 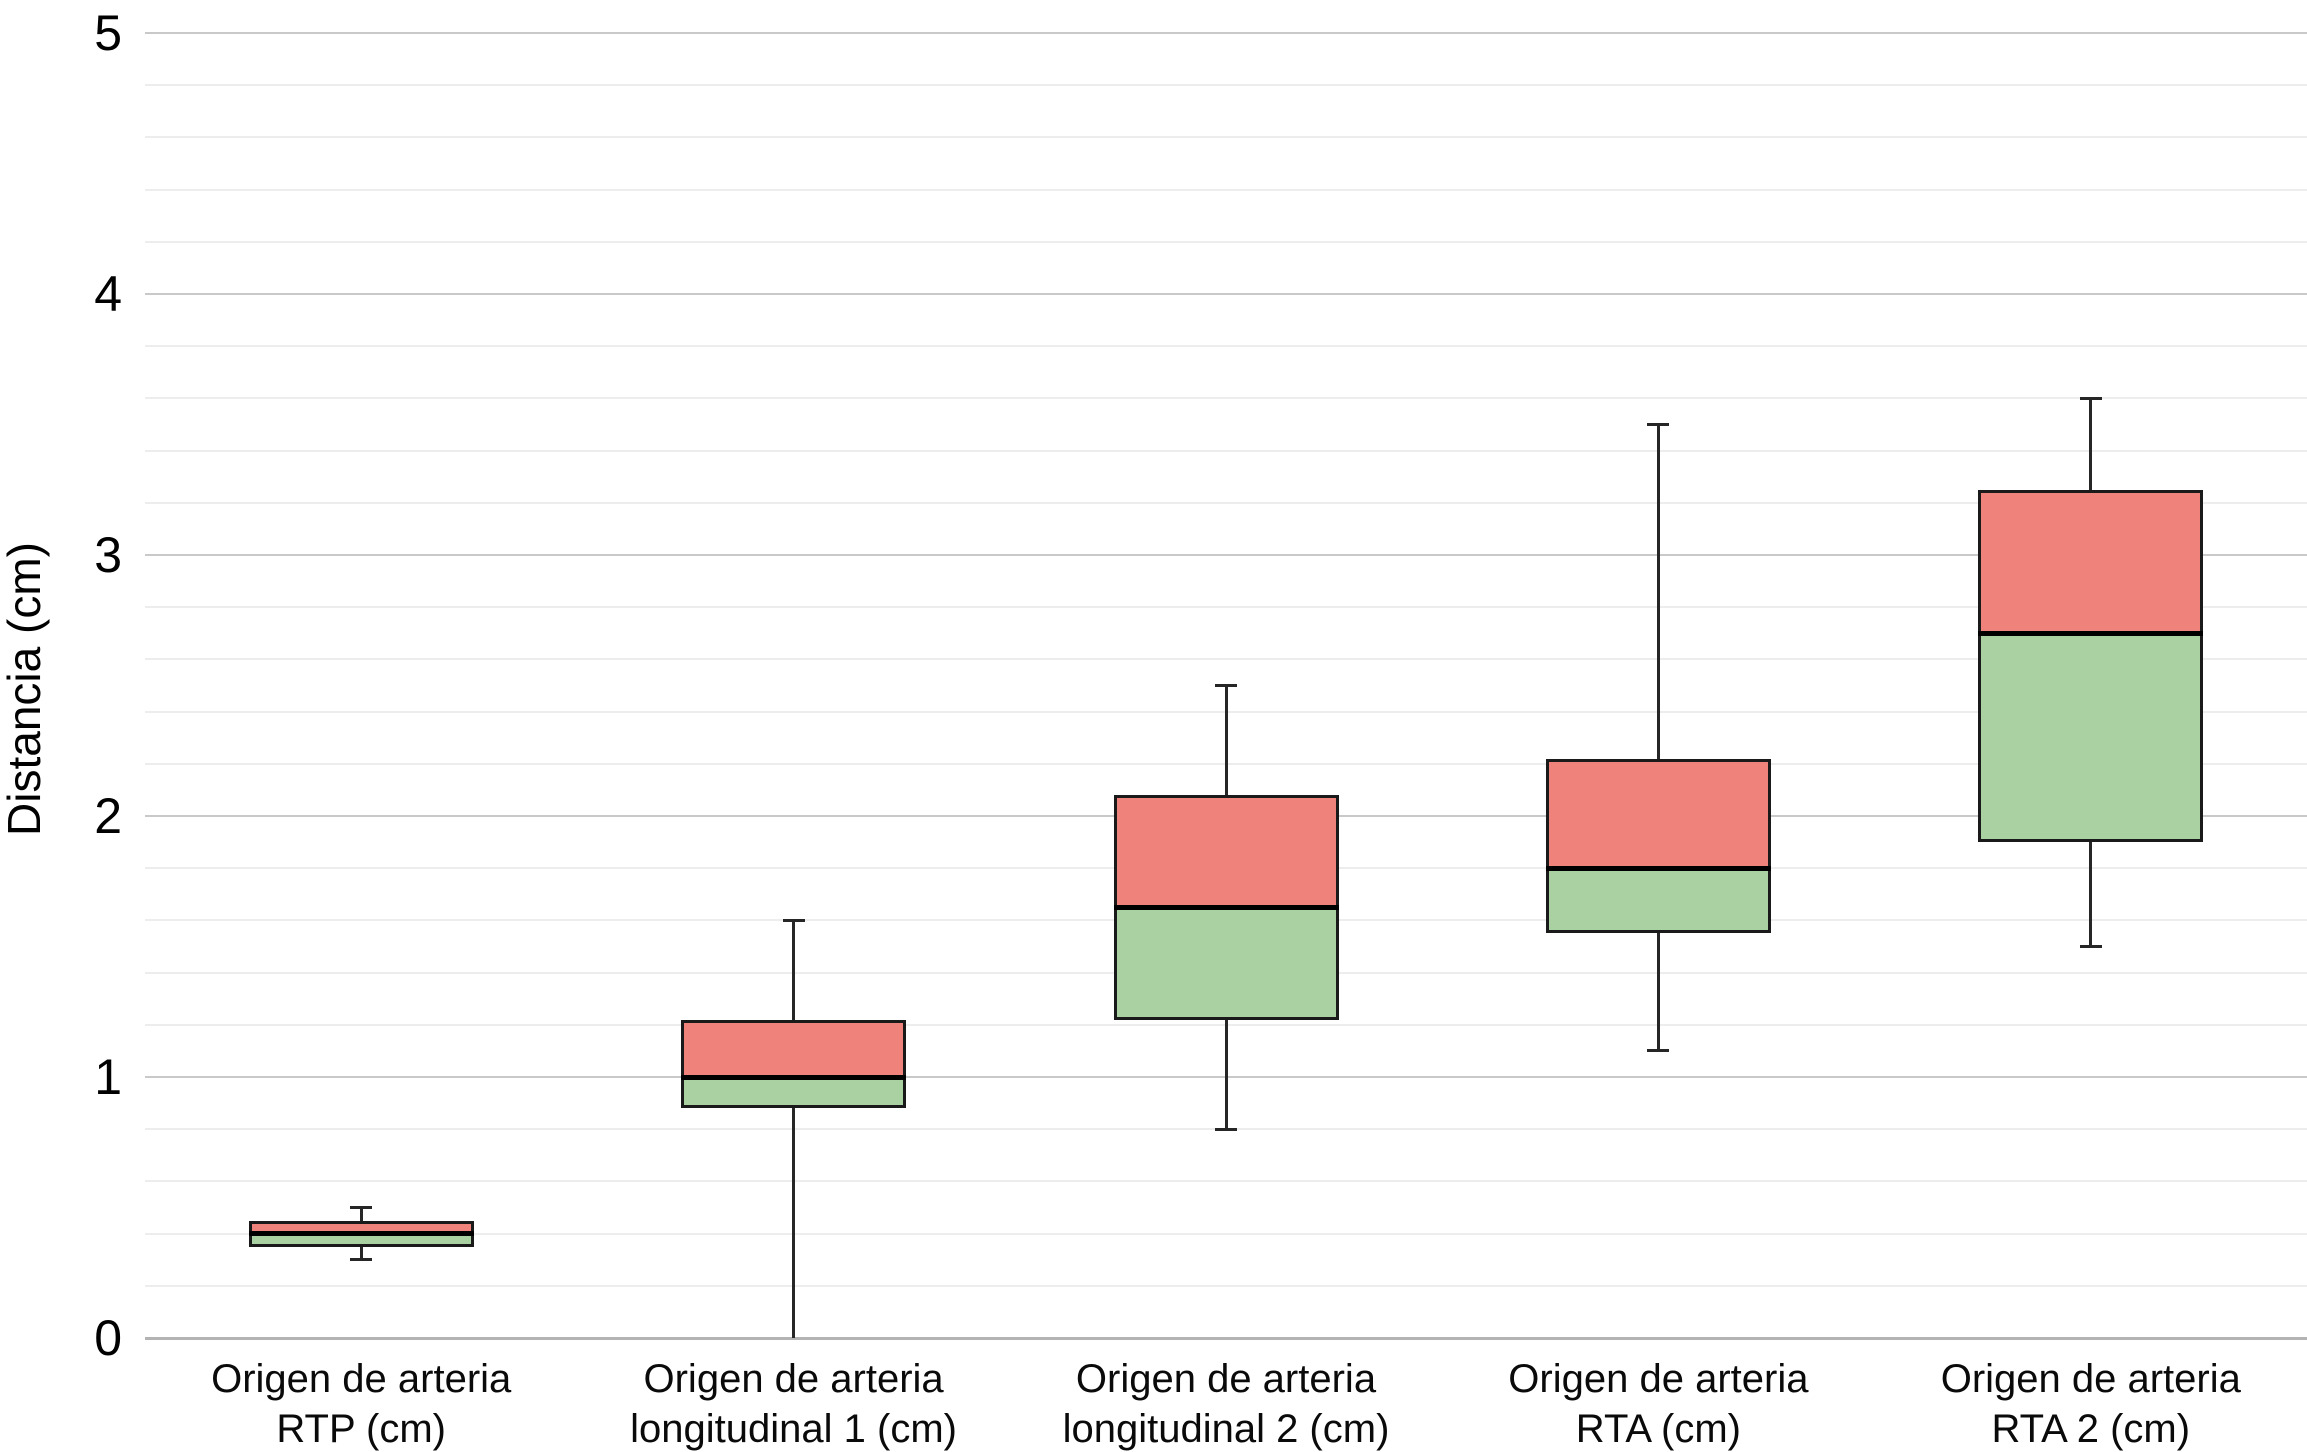 What do you see at coordinates (108, 555) in the screenshot?
I see `y-tick-label: 3` at bounding box center [108, 555].